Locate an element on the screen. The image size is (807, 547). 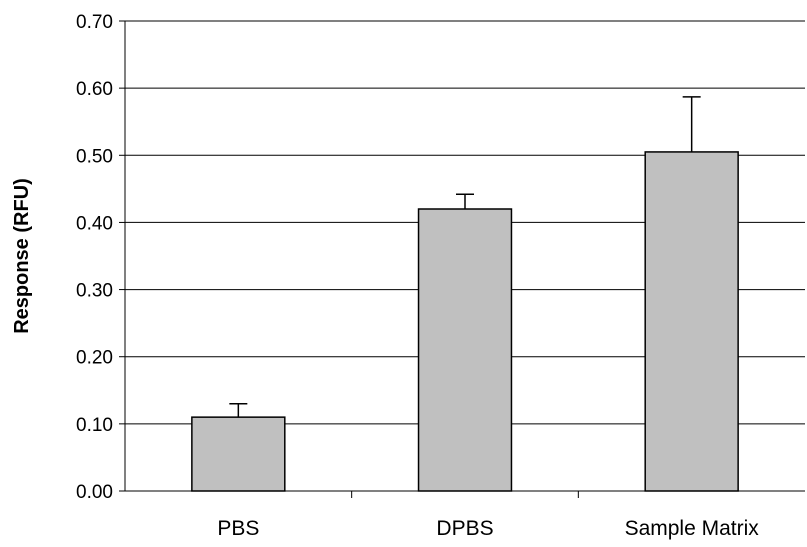
bar-sample-matrix is located at coordinates (691, 321).